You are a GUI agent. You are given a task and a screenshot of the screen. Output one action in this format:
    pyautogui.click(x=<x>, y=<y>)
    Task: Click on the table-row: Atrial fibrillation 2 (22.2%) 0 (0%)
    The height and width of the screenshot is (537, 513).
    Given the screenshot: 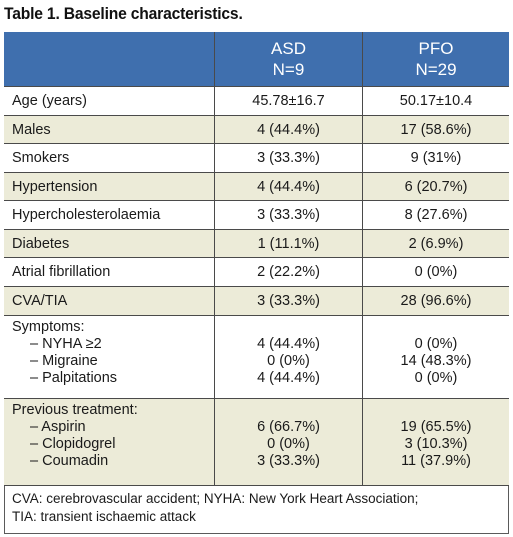 What is the action you would take?
    pyautogui.click(x=256, y=272)
    